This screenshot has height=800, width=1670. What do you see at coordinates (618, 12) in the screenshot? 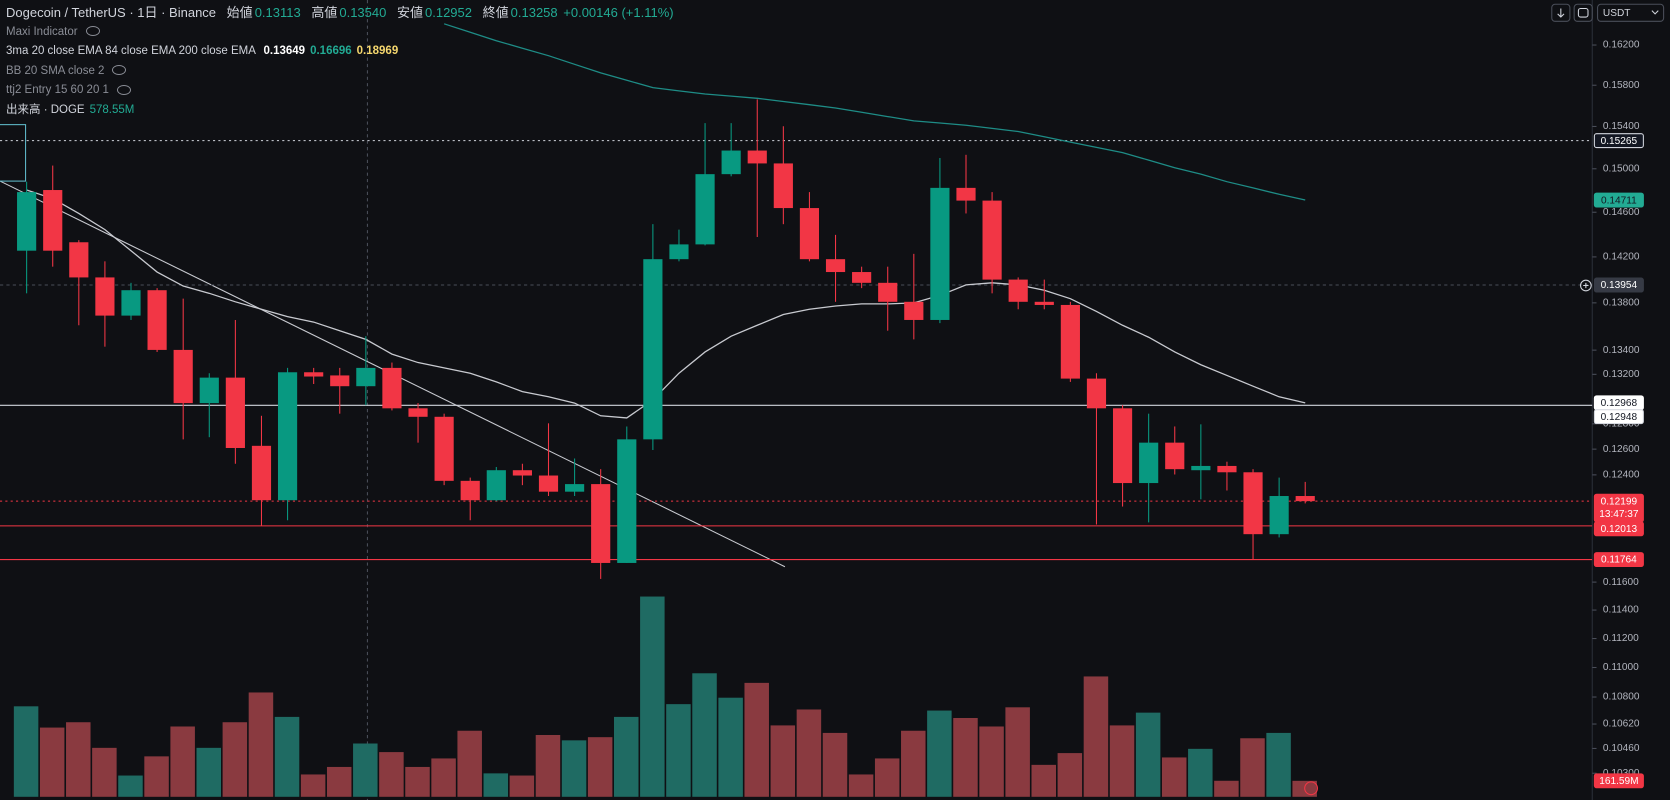
I see `change: +0.00146 (+1.11%)` at bounding box center [618, 12].